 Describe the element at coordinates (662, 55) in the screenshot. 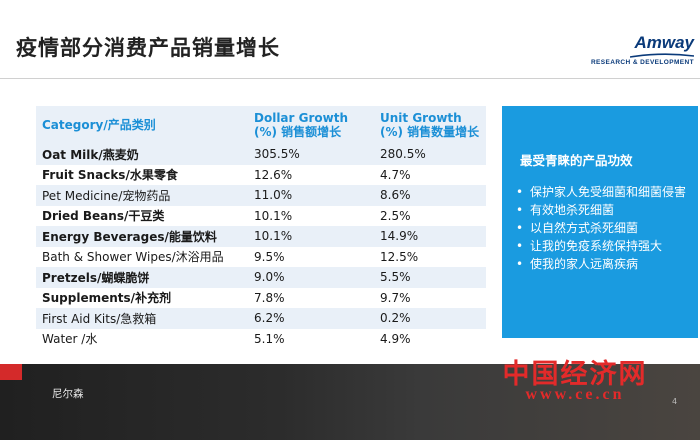

I see `logo-swoosh-icon` at that location.